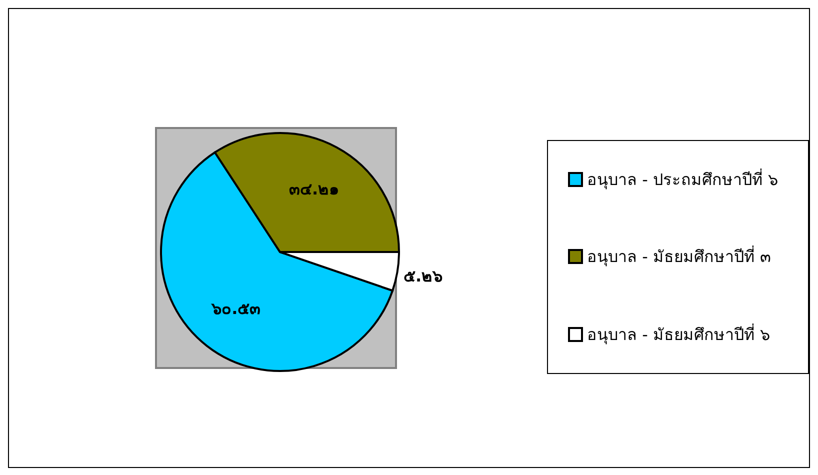  I want to click on data-label: ๖๐.๕๓, so click(235, 308).